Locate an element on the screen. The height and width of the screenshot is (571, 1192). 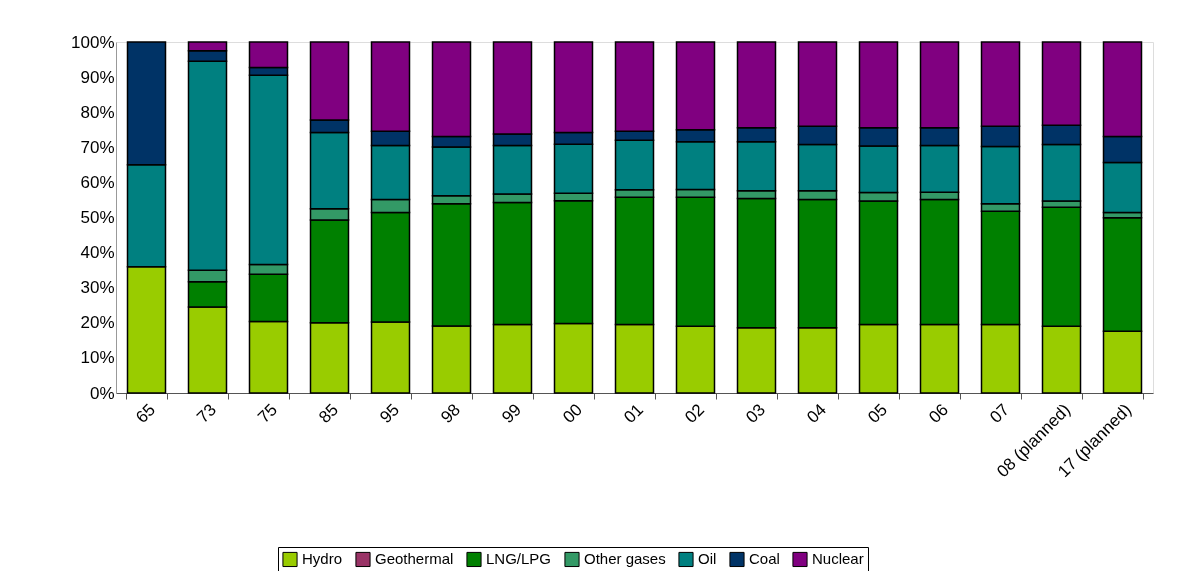
x-tick-label: 75 is located at coordinates (268, 413).